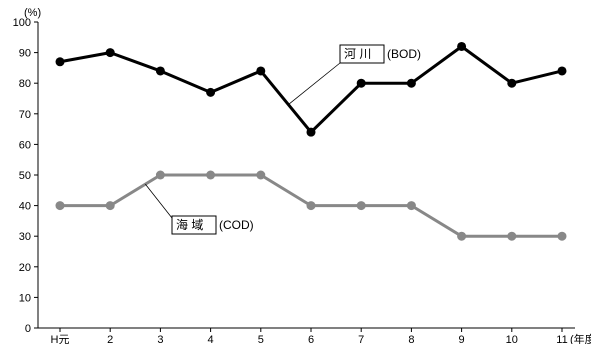 This screenshot has height=344, width=591. Describe the element at coordinates (25, 84) in the screenshot. I see `y-tick-label: 80` at that location.